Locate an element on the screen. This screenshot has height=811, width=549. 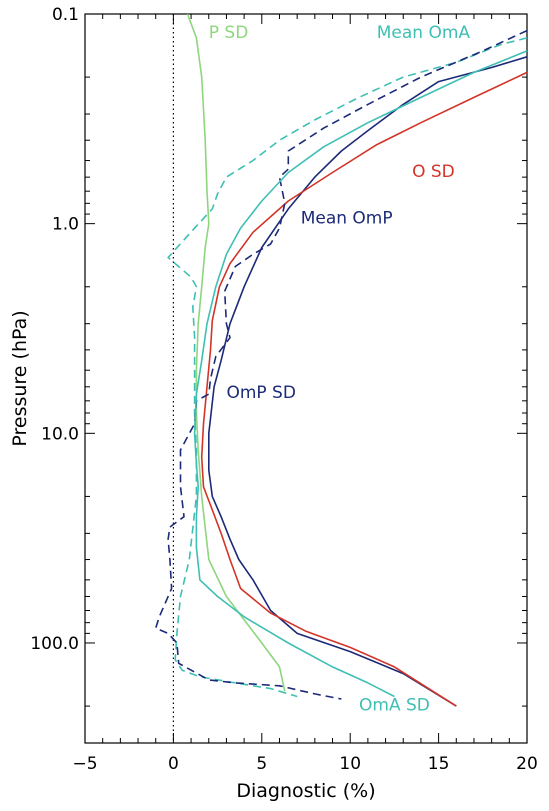
series-label: O SD is located at coordinates (433, 172).